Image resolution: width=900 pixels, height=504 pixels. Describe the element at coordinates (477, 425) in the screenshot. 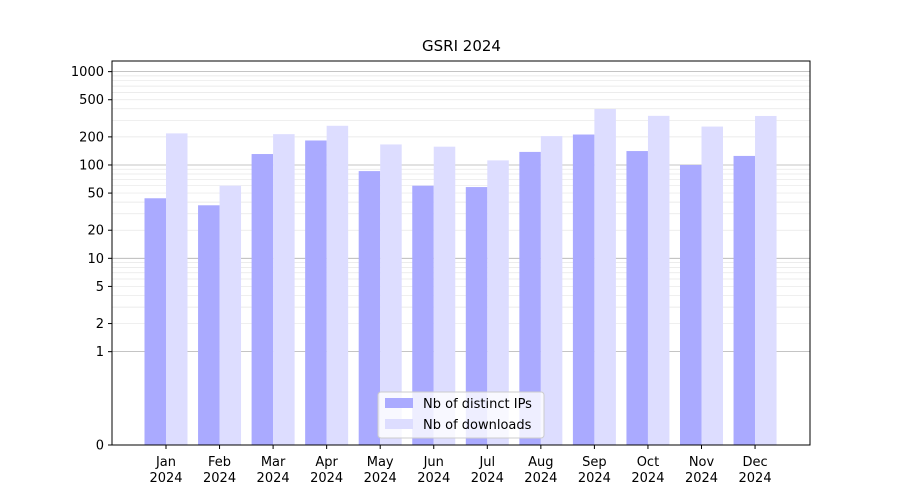

I see `legend-label: Nb of downloads` at that location.